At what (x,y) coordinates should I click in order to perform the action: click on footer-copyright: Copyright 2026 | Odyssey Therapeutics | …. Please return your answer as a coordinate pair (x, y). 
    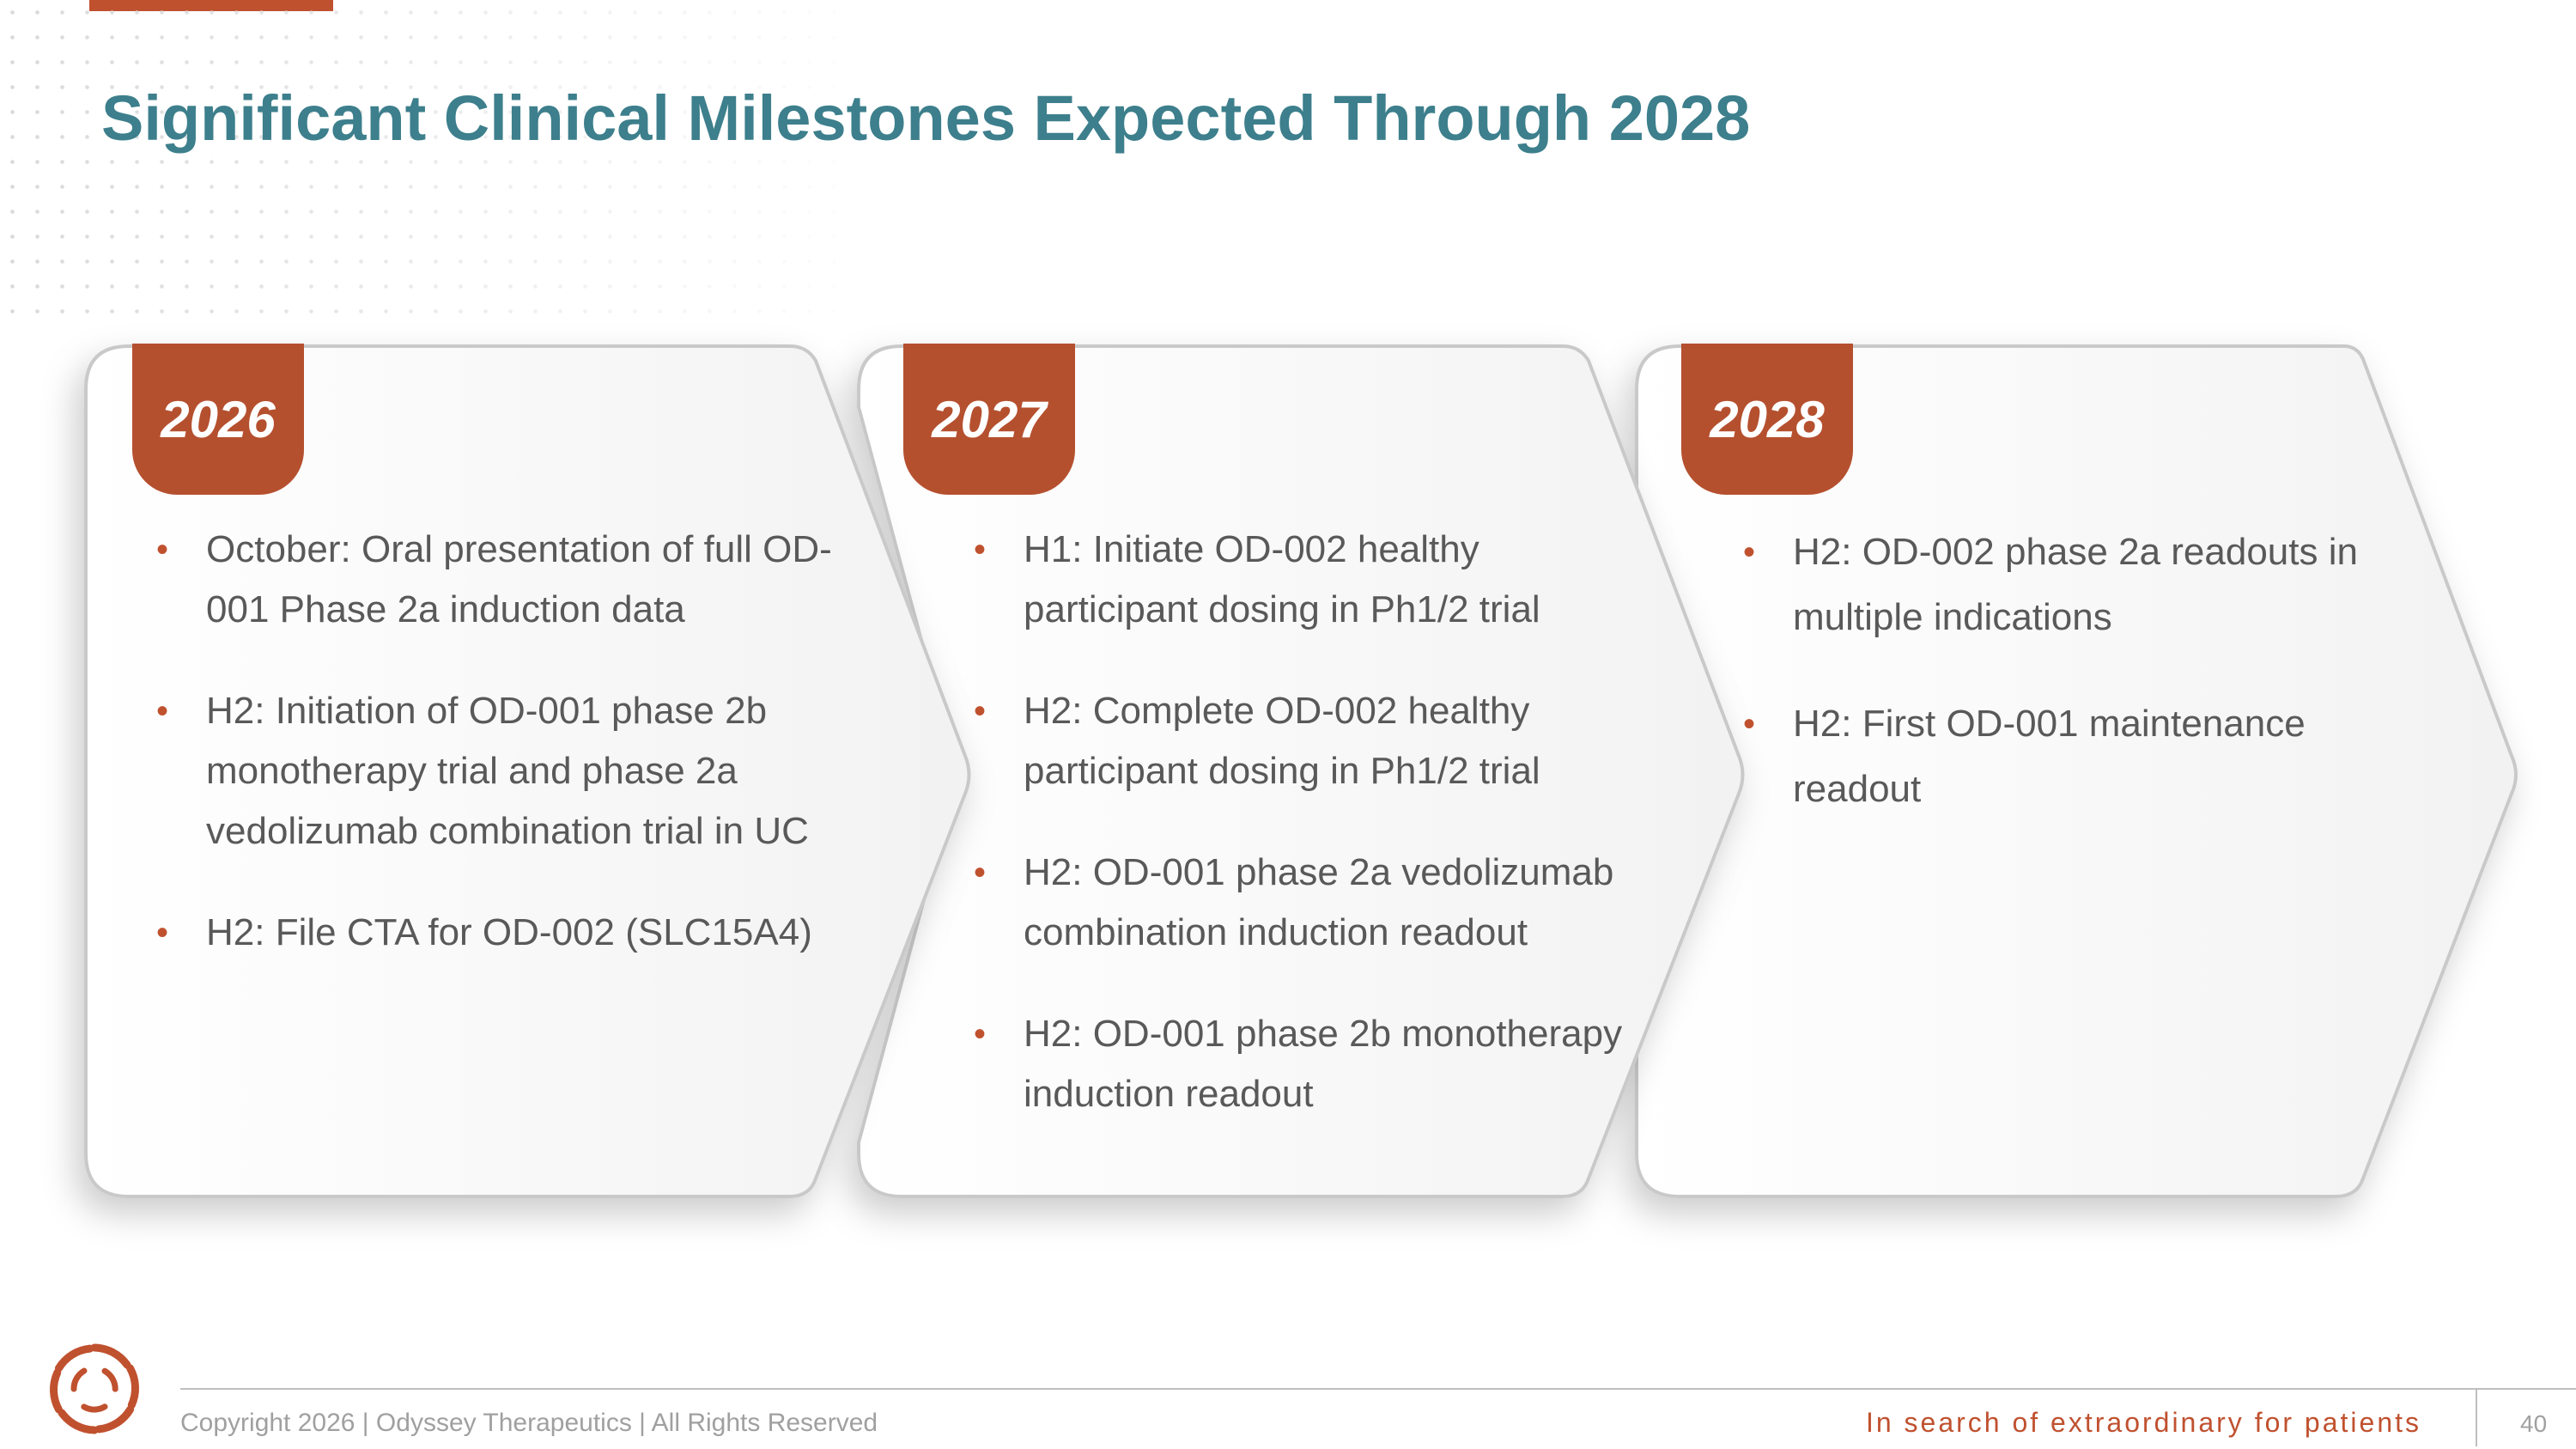
    Looking at the image, I should click on (529, 1423).